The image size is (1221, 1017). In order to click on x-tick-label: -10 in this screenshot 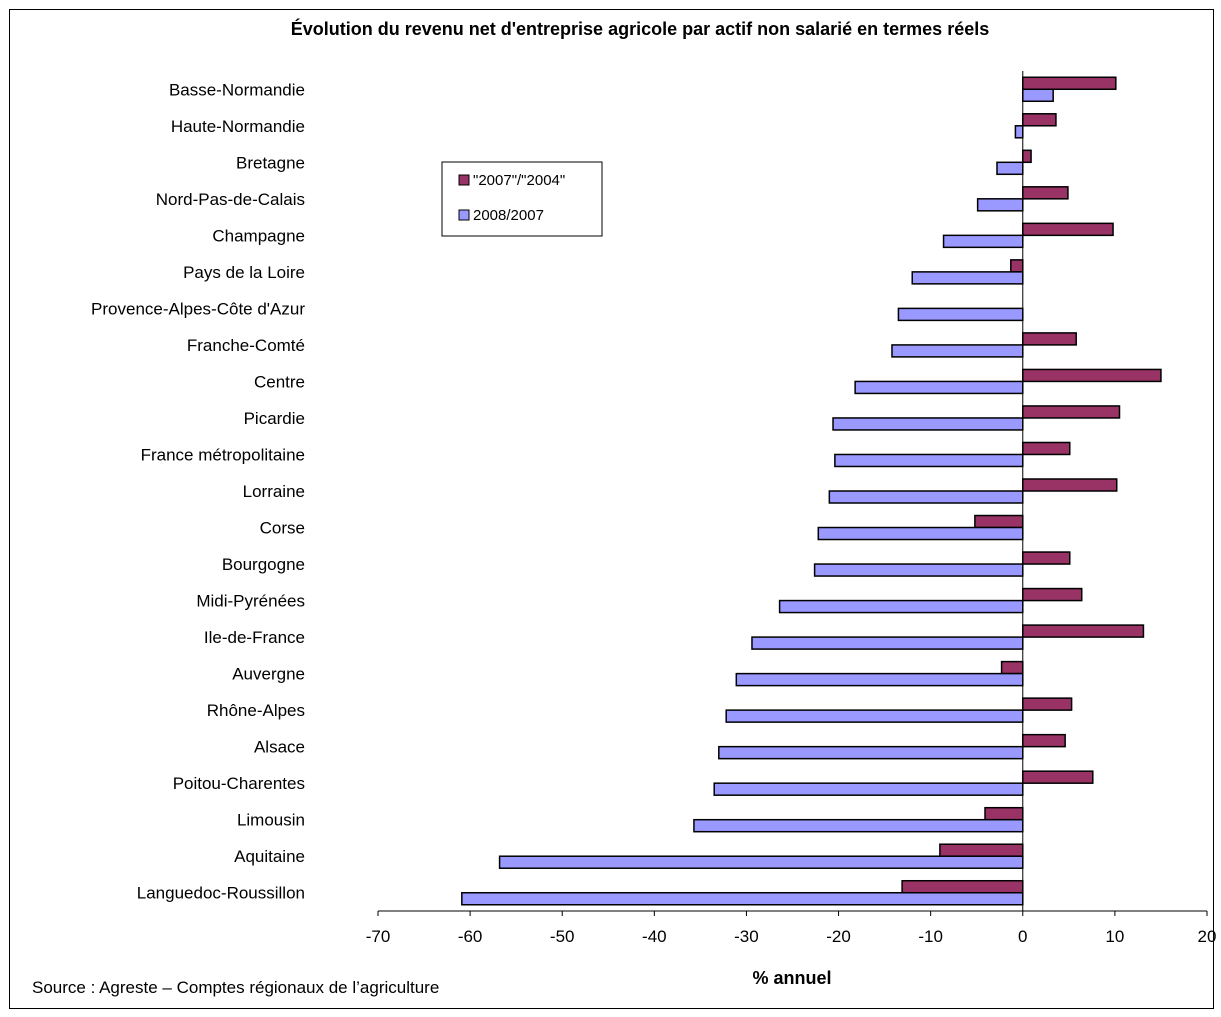, I will do `click(930, 936)`.